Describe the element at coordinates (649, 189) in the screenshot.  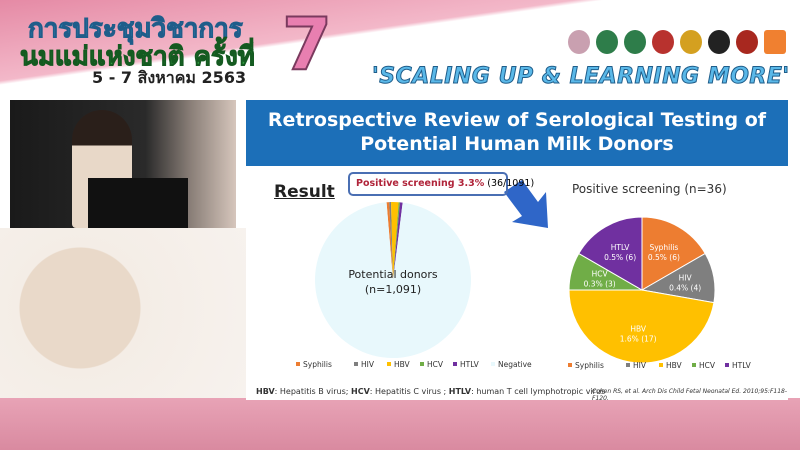
I see `right-chart-title: Positive screening (n=36)` at that location.